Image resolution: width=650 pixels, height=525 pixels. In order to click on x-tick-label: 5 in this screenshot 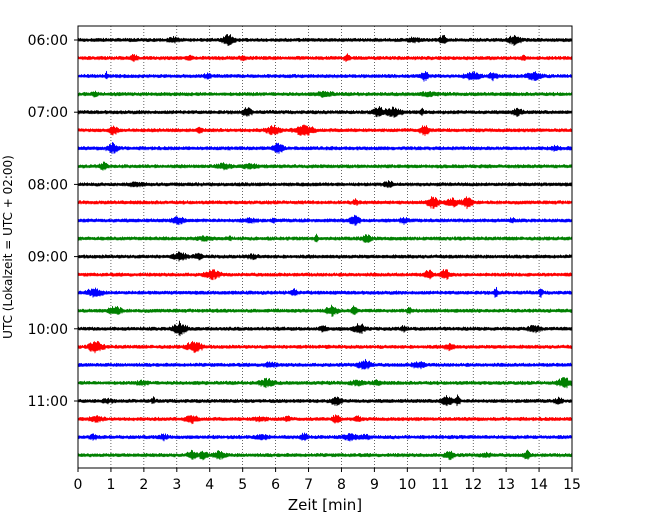, I will do `click(242, 485)`.